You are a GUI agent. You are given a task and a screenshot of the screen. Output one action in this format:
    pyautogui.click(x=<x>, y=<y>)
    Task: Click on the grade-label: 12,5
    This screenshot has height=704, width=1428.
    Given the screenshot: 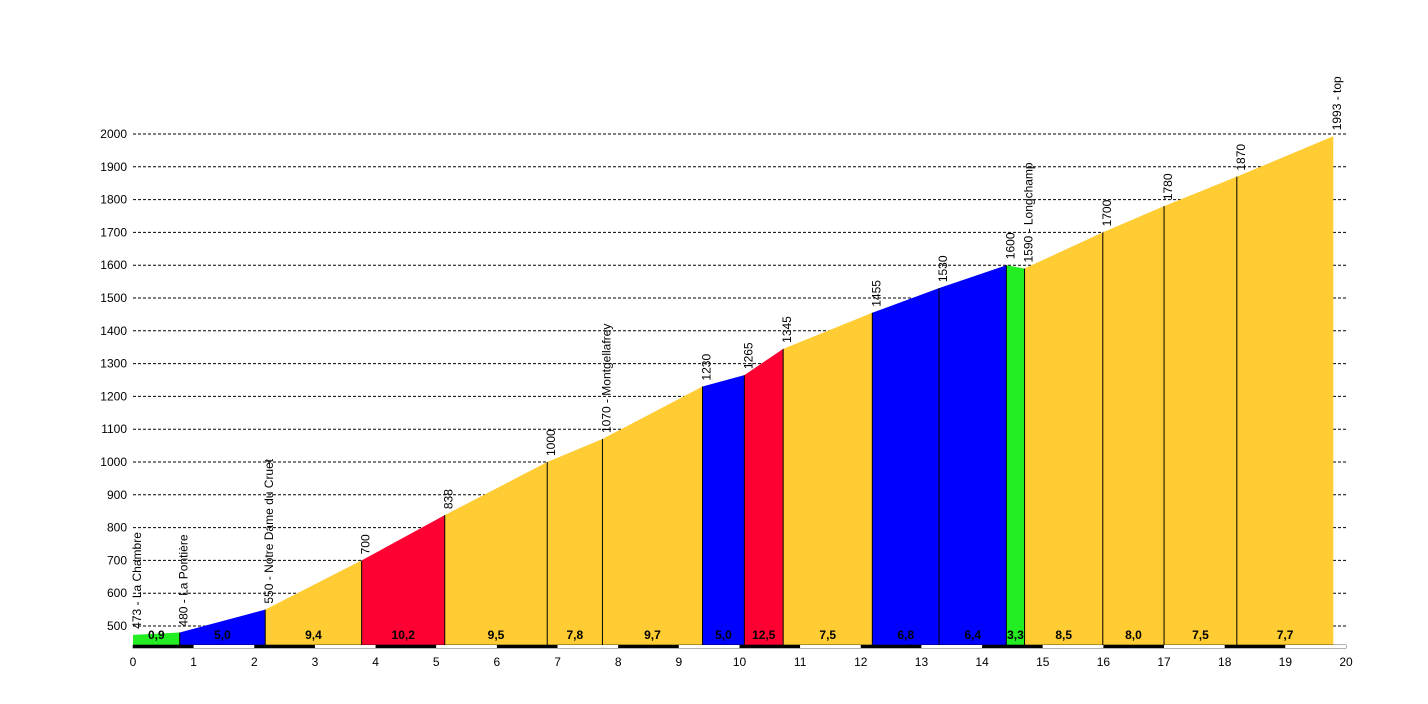 What is the action you would take?
    pyautogui.click(x=764, y=635)
    